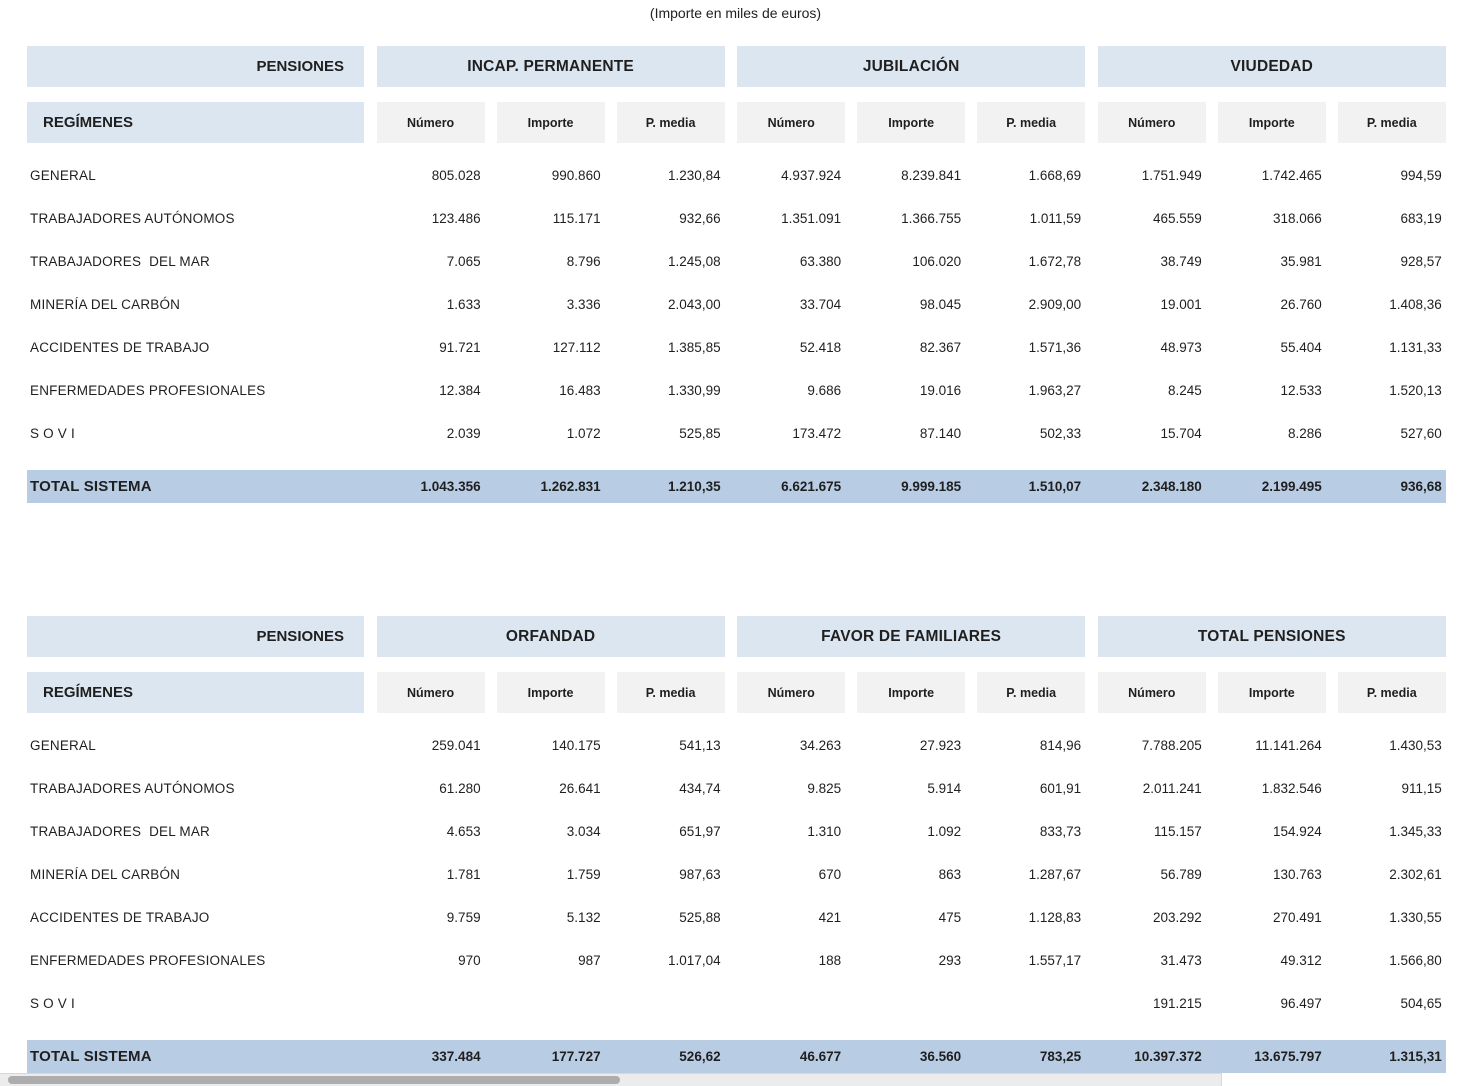  I want to click on cell-value: 127.112, so click(576, 347).